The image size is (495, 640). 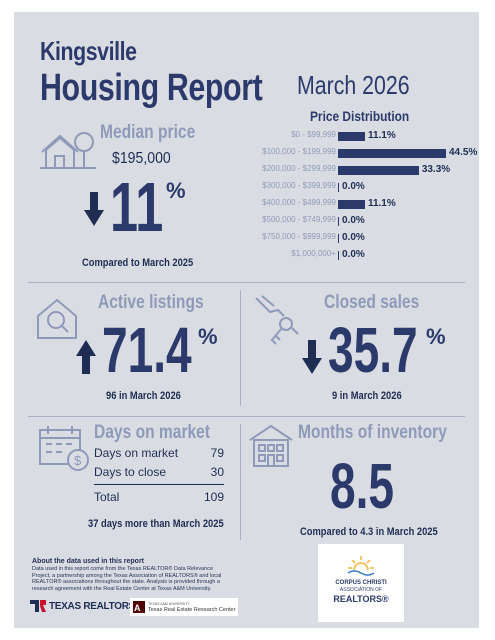 What do you see at coordinates (156, 524) in the screenshot?
I see `days-on-market-caption: 37 days more than March 2025` at bounding box center [156, 524].